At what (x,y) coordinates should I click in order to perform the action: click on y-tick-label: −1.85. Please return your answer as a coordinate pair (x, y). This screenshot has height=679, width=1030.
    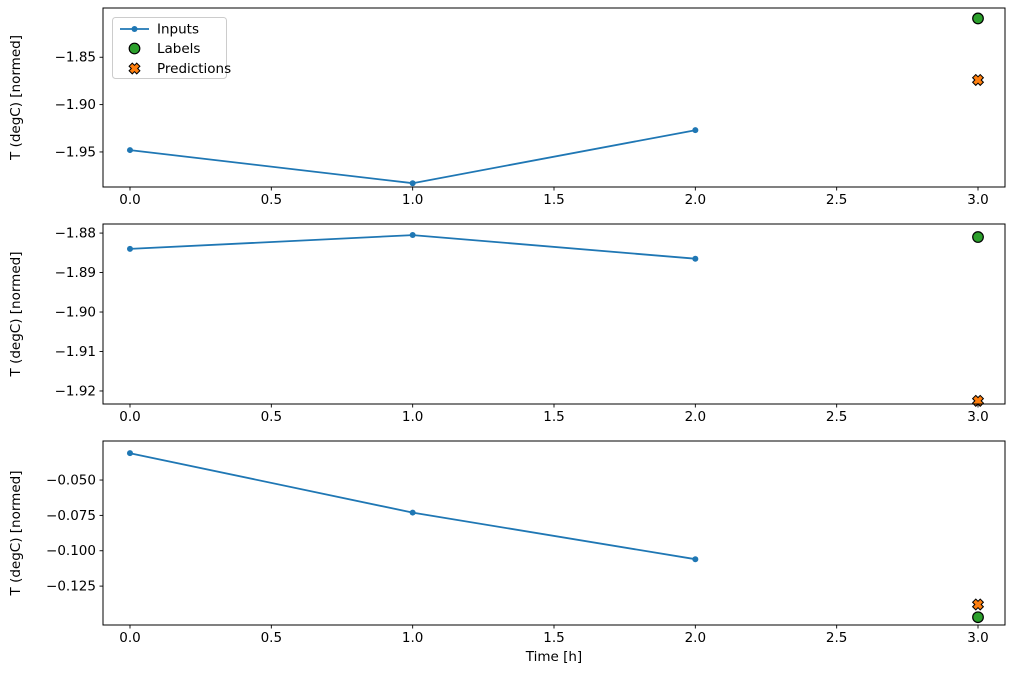
    Looking at the image, I should click on (75, 58).